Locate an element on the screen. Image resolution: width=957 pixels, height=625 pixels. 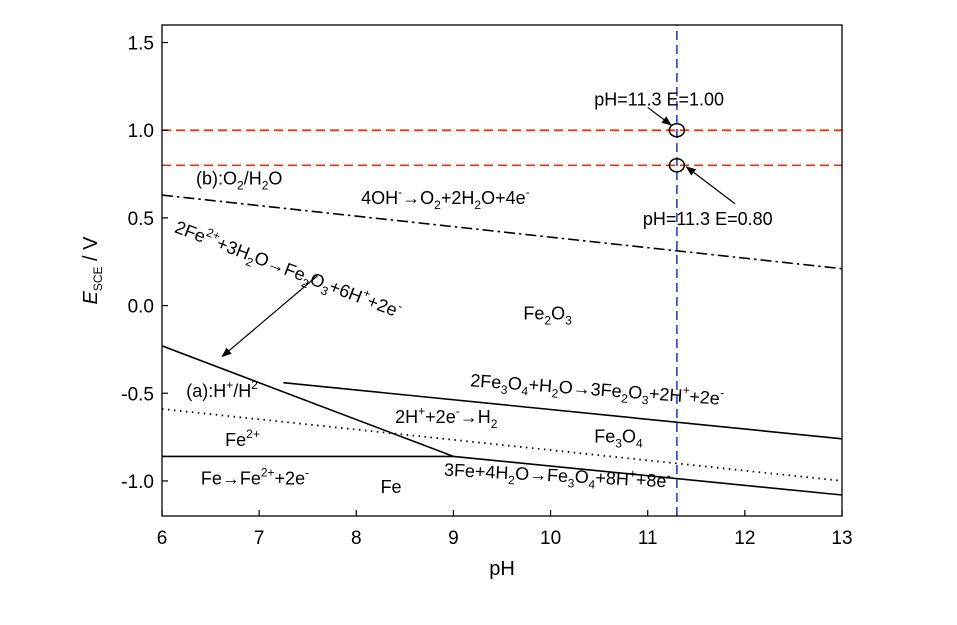
x-tick-label: 10 is located at coordinates (550, 538).